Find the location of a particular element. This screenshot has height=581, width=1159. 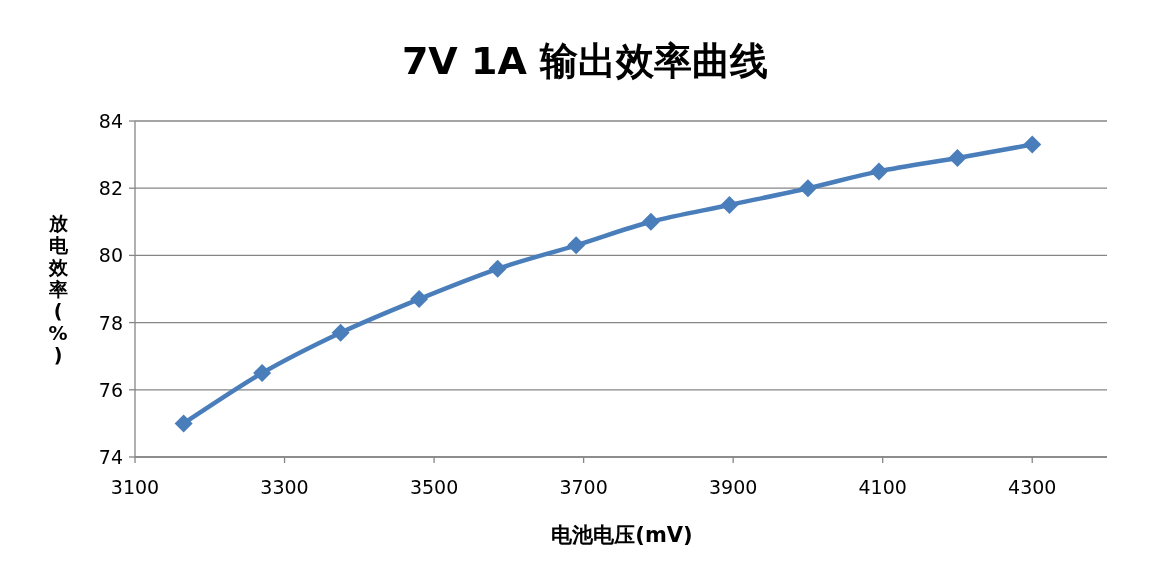

y-tick-label: 84 is located at coordinates (110, 121).